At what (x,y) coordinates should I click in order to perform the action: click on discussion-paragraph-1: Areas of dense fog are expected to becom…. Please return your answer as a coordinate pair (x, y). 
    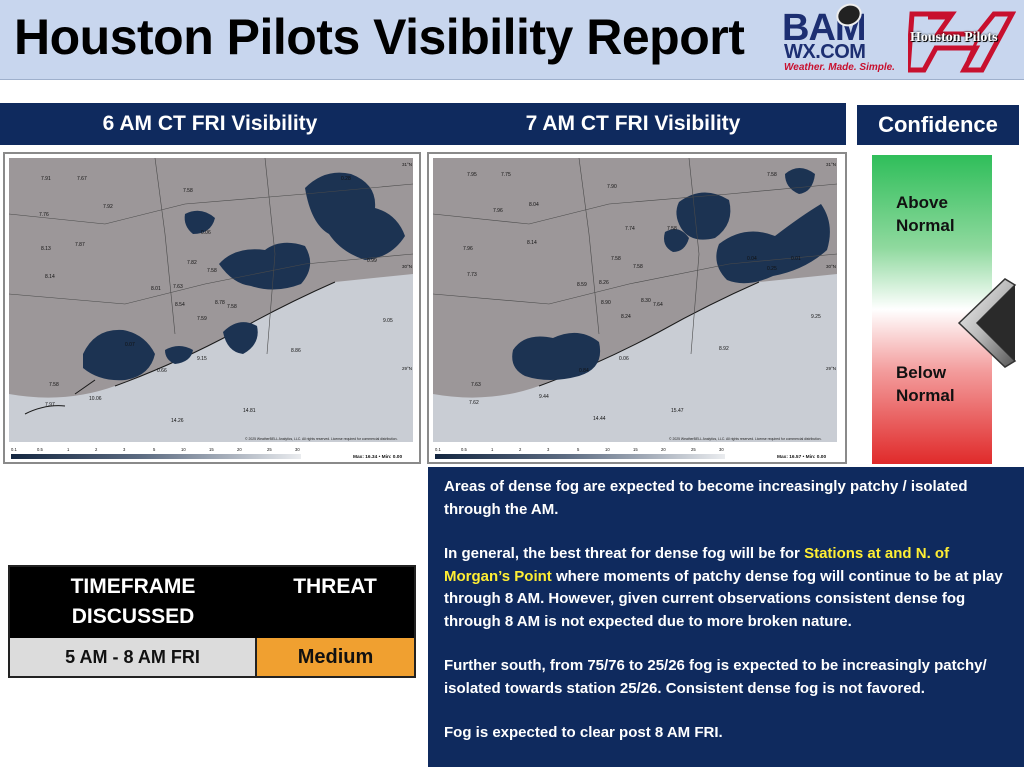
    Looking at the image, I should click on (706, 498).